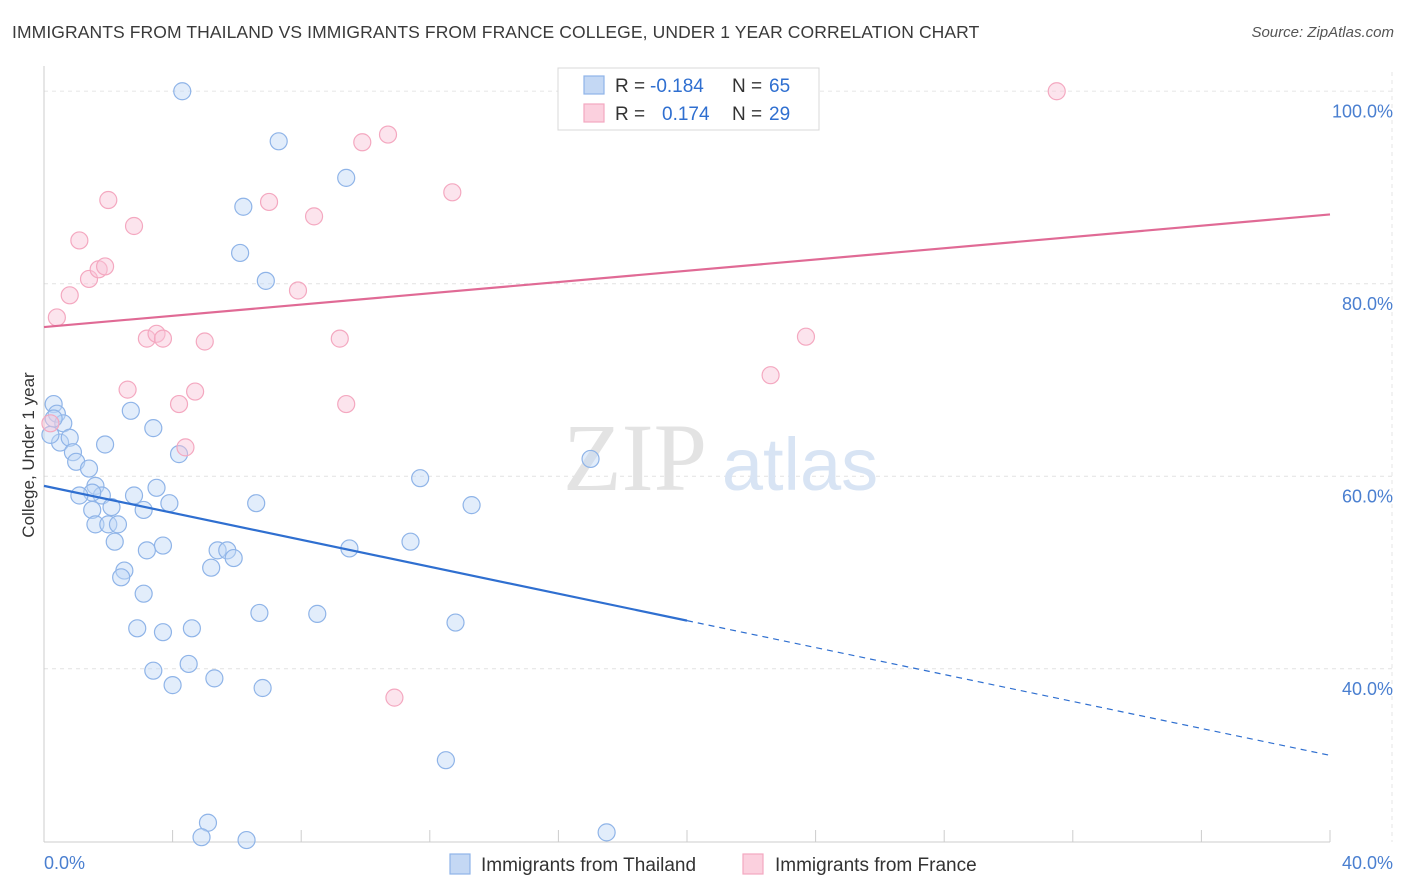  What do you see at coordinates (630, 114) in the screenshot?
I see `legend-r-label-france: R =` at bounding box center [630, 114].